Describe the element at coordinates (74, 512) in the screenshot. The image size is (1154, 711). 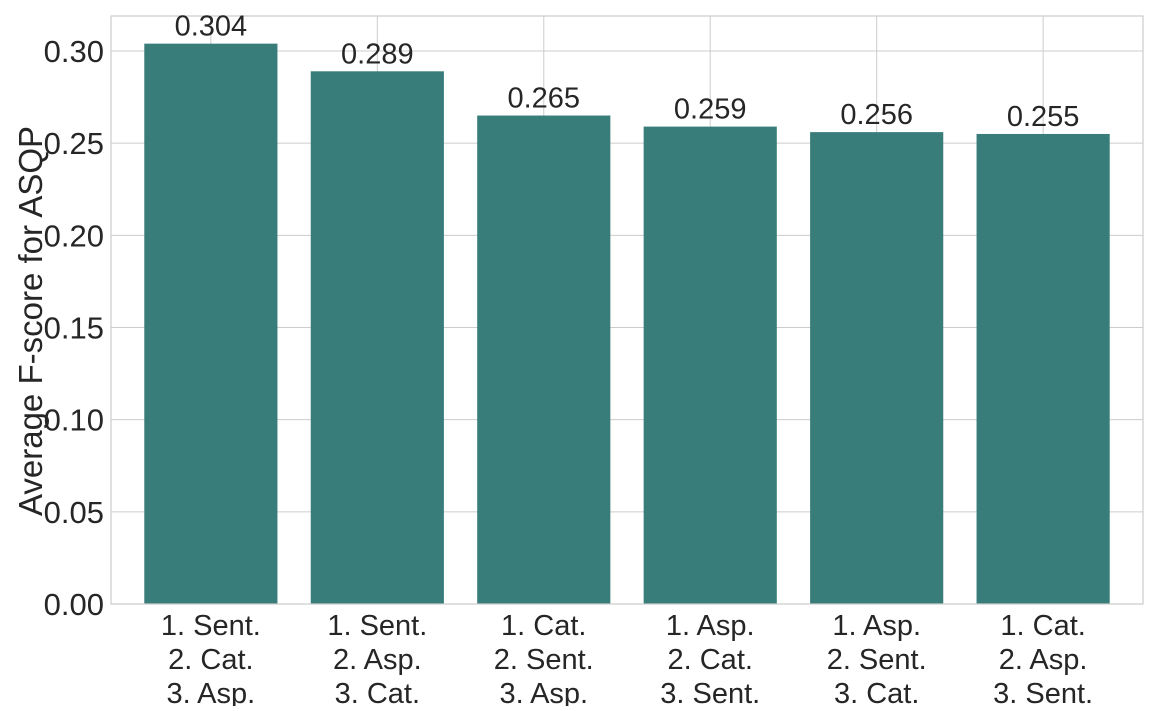
I see `y-tick-label: 0.05` at that location.